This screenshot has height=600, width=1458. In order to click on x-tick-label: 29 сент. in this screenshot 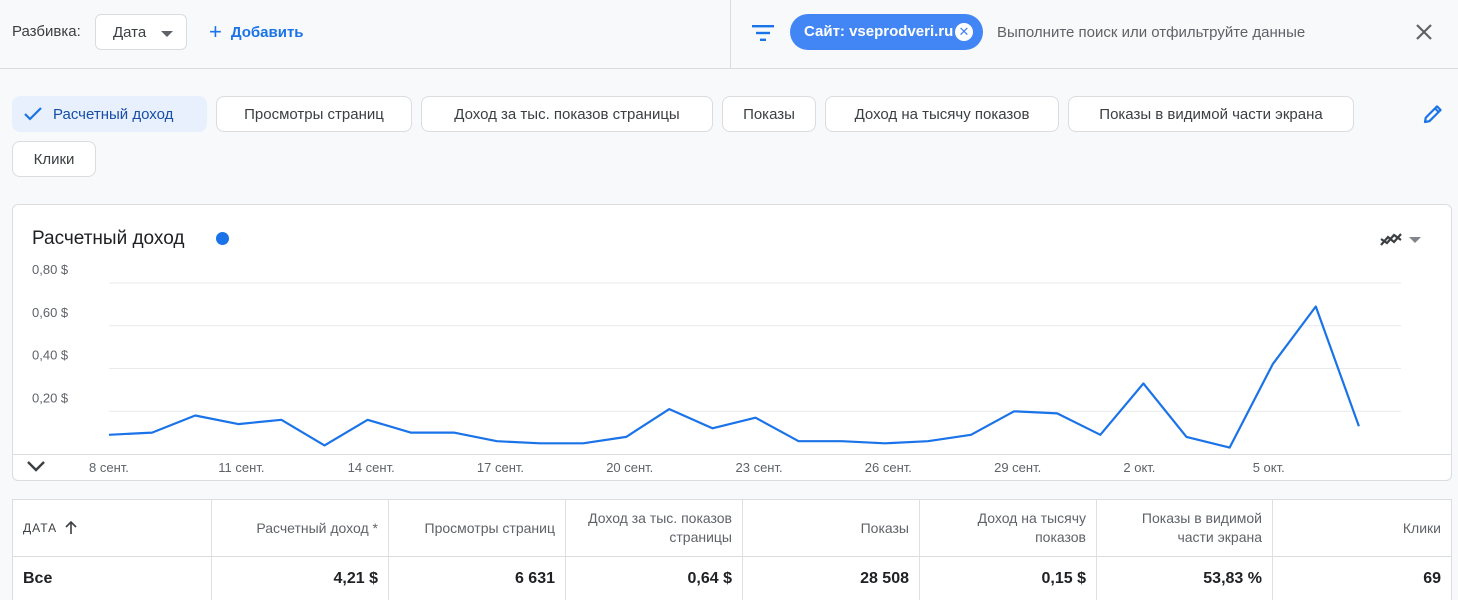, I will do `click(1017, 467)`.